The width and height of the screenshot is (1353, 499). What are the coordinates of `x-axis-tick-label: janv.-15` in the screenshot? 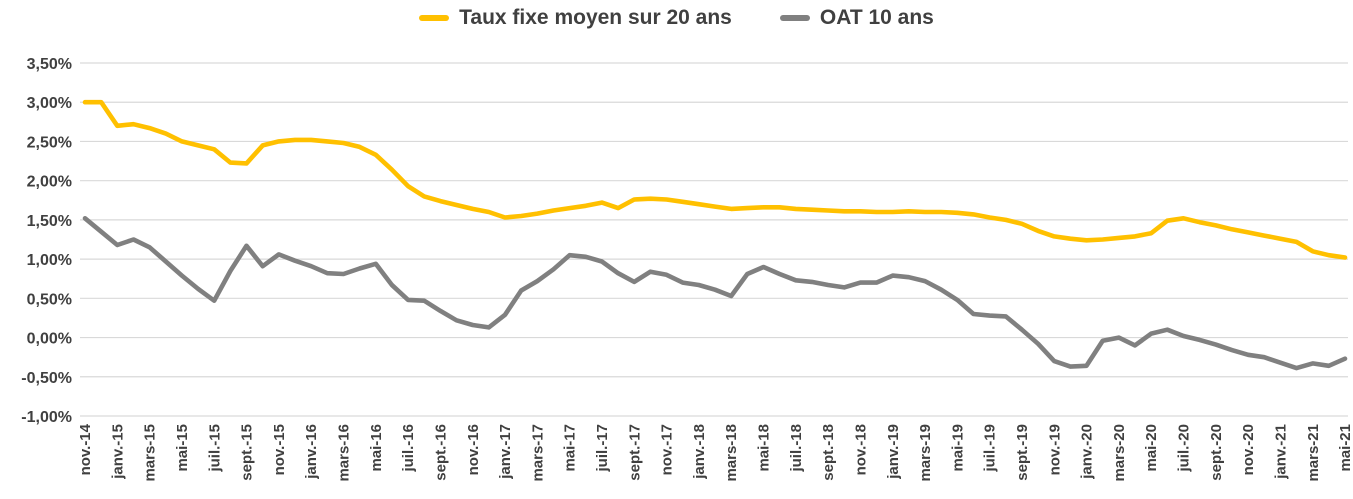 It's located at (117, 452).